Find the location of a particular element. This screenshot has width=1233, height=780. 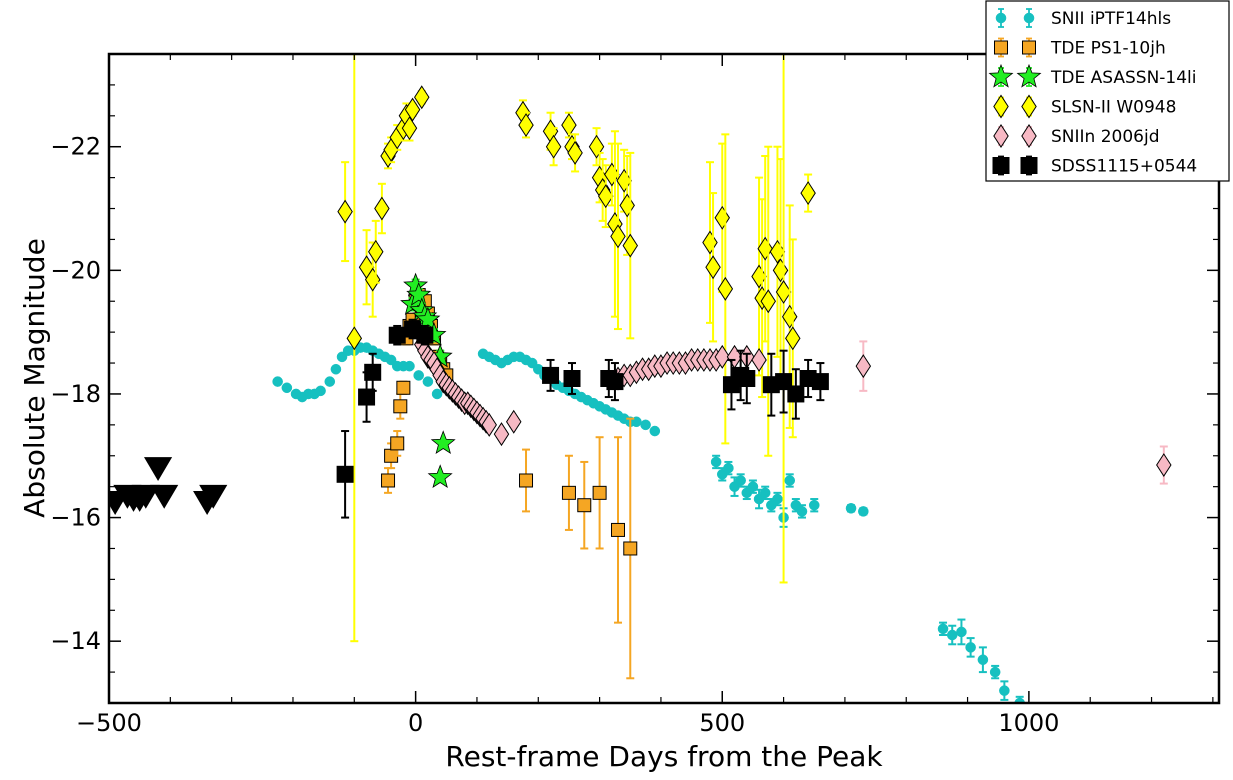

legend-label: TDE PS1-10jh is located at coordinates (1108, 49).